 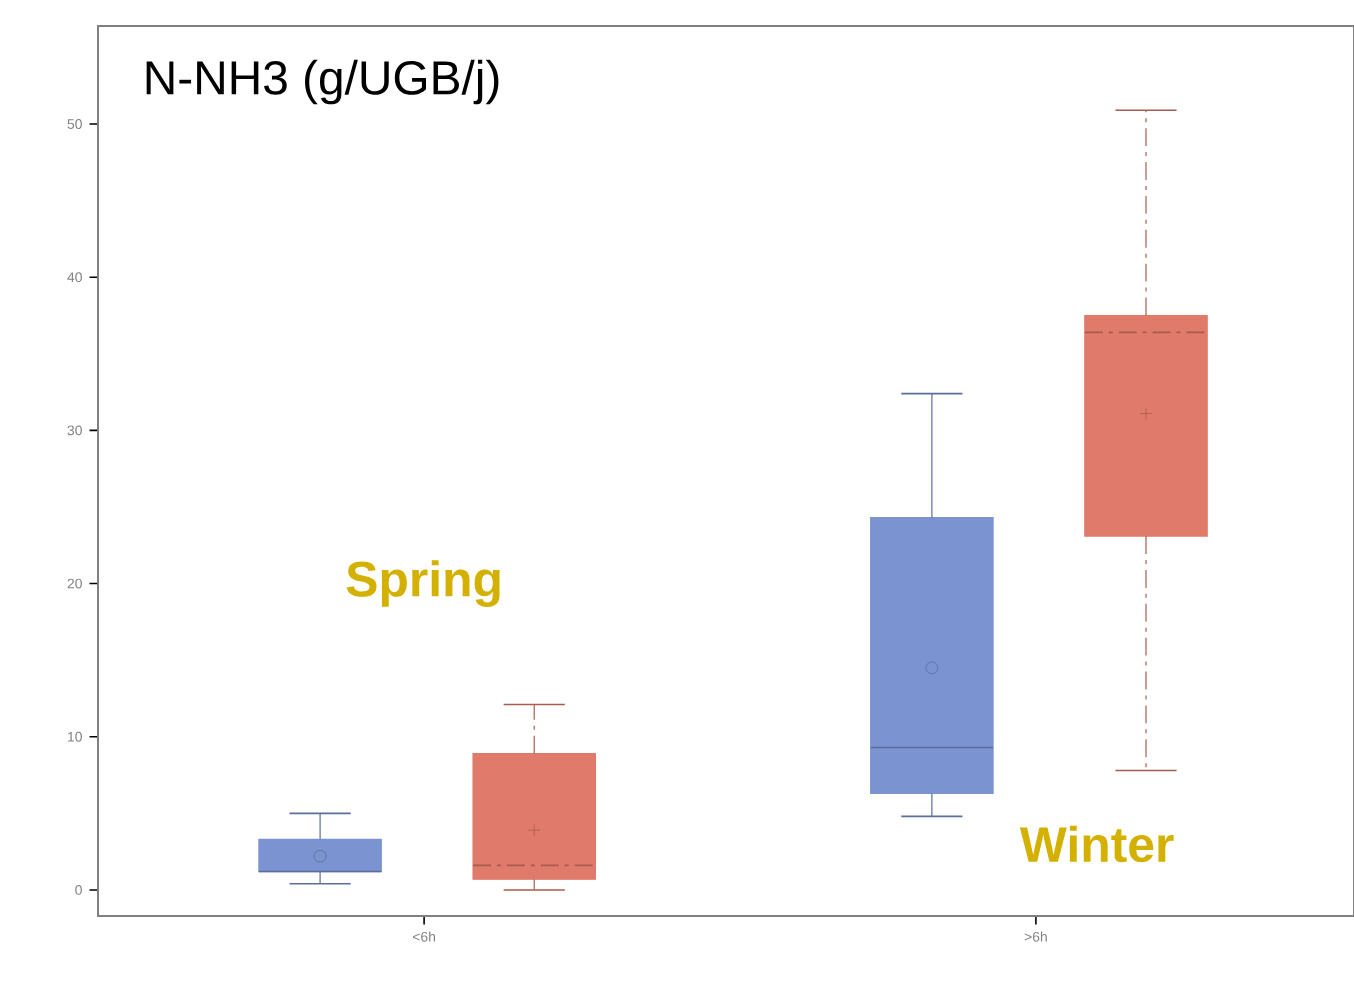 What do you see at coordinates (322, 82) in the screenshot?
I see `text: N-NH3 (g/UGB/j)` at bounding box center [322, 82].